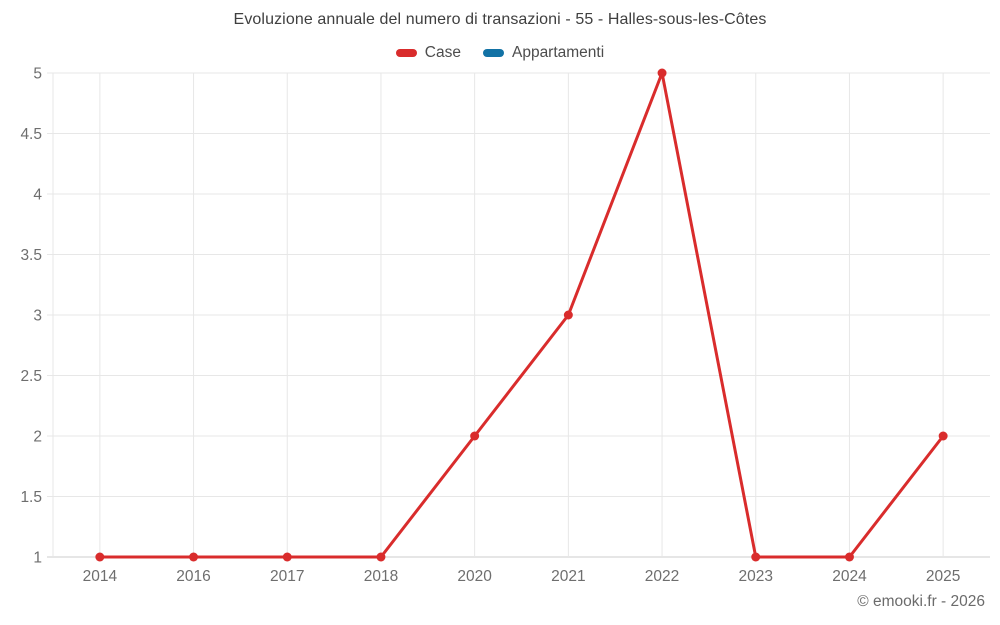 This screenshot has height=625, width=1000. What do you see at coordinates (921, 601) in the screenshot?
I see `copyright-text: © emooki.fr - 2026` at bounding box center [921, 601].